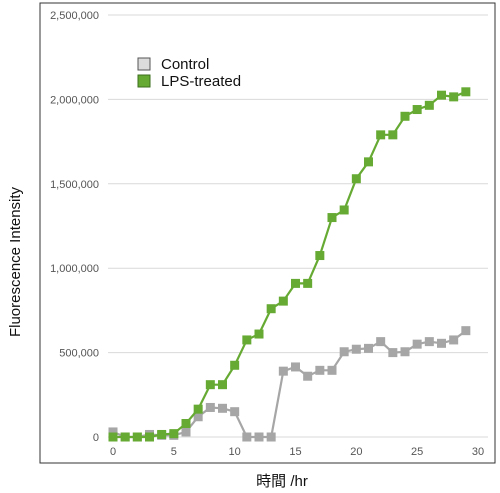 Image resolution: width=500 pixels, height=493 pixels. I want to click on x-tick-label: 5, so click(174, 452).